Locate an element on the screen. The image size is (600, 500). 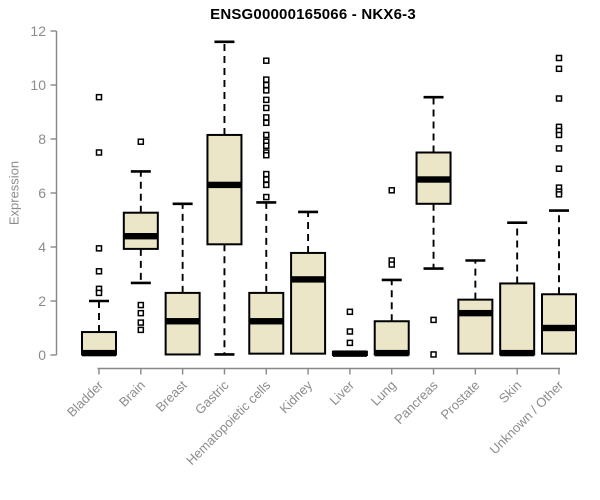
boxplot-lung is located at coordinates (391, 272).